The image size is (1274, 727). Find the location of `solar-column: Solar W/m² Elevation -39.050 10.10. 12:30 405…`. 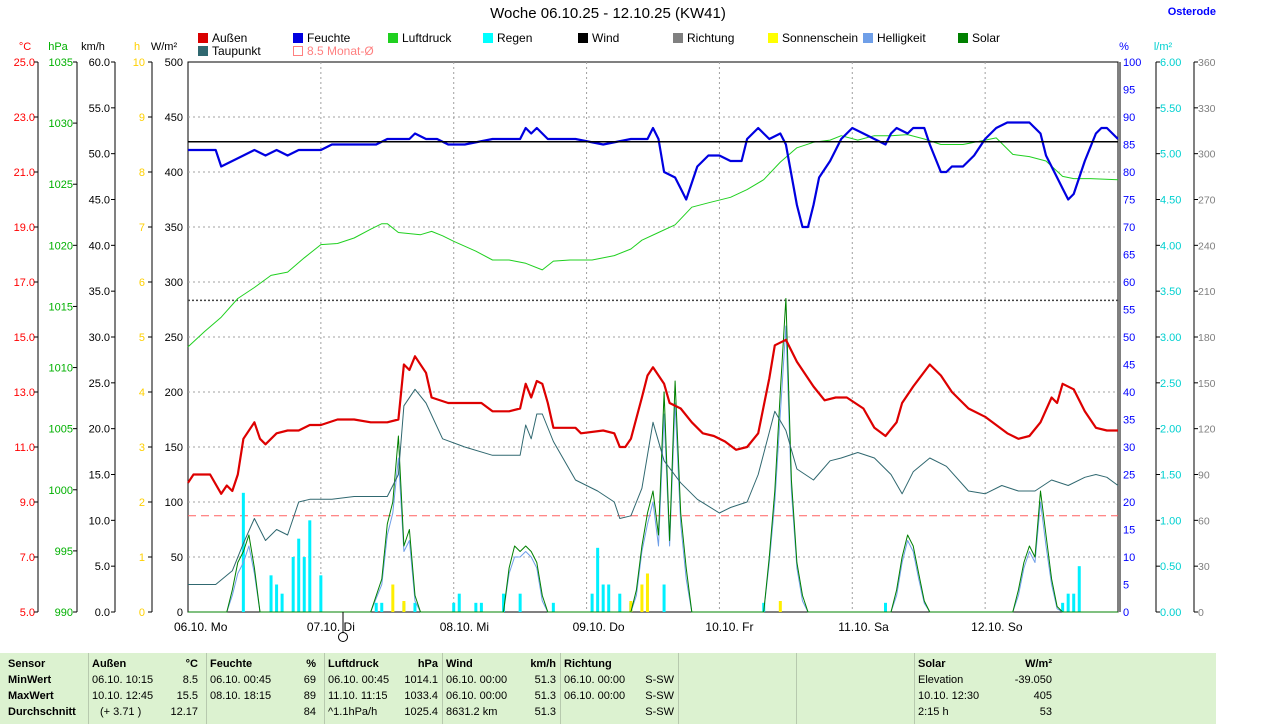

solar-column: Solar W/m² Elevation -39.050 10.10. 12:30 405… is located at coordinates (986, 690).